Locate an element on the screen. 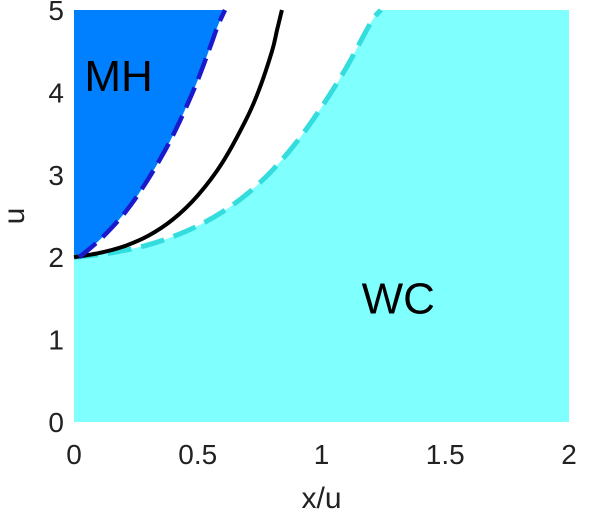  x-tick-label: 1 is located at coordinates (322, 454).